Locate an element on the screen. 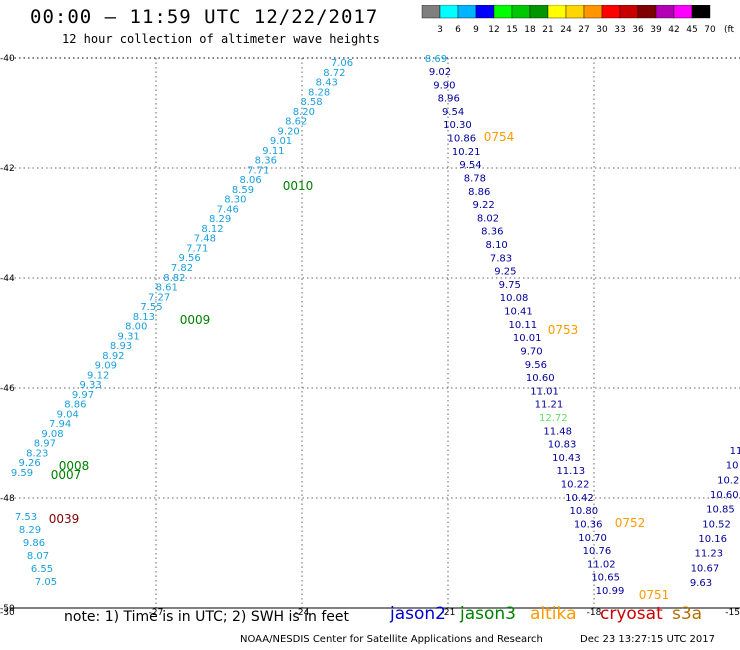 The height and width of the screenshot is (650, 740). swh-value: 11.21 is located at coordinates (549, 405).